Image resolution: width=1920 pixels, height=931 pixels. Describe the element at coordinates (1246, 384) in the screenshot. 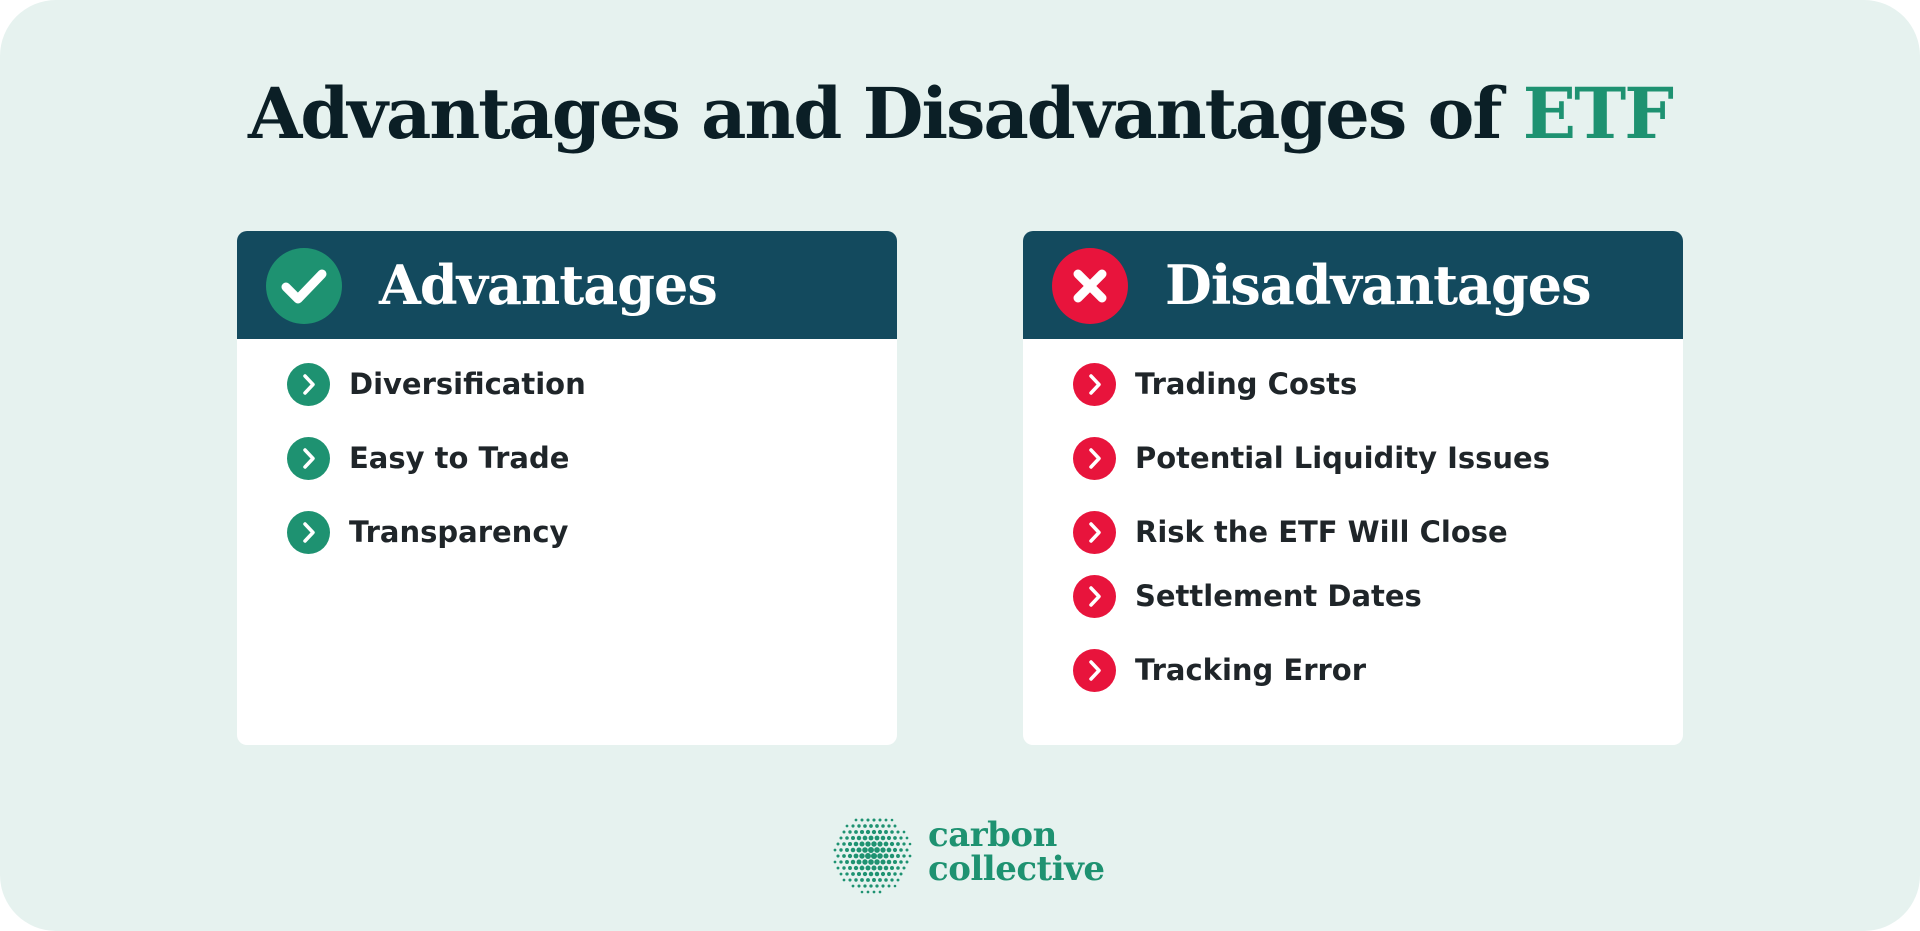

I see `list-item-label: Trading Costs` at that location.